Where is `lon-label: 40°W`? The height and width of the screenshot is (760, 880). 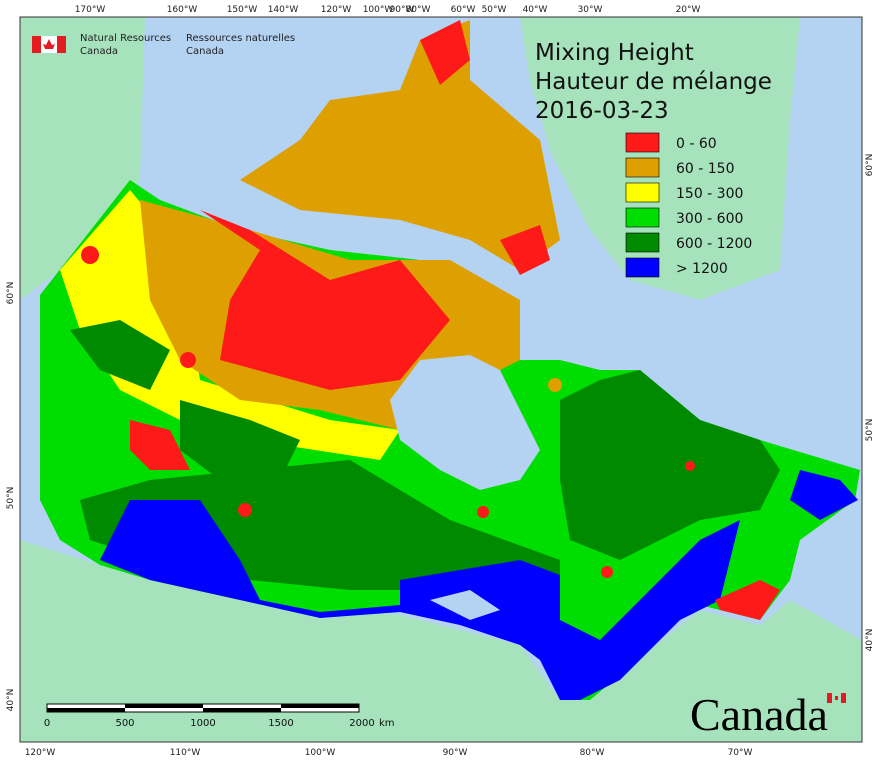 lon-label: 40°W is located at coordinates (535, 10).